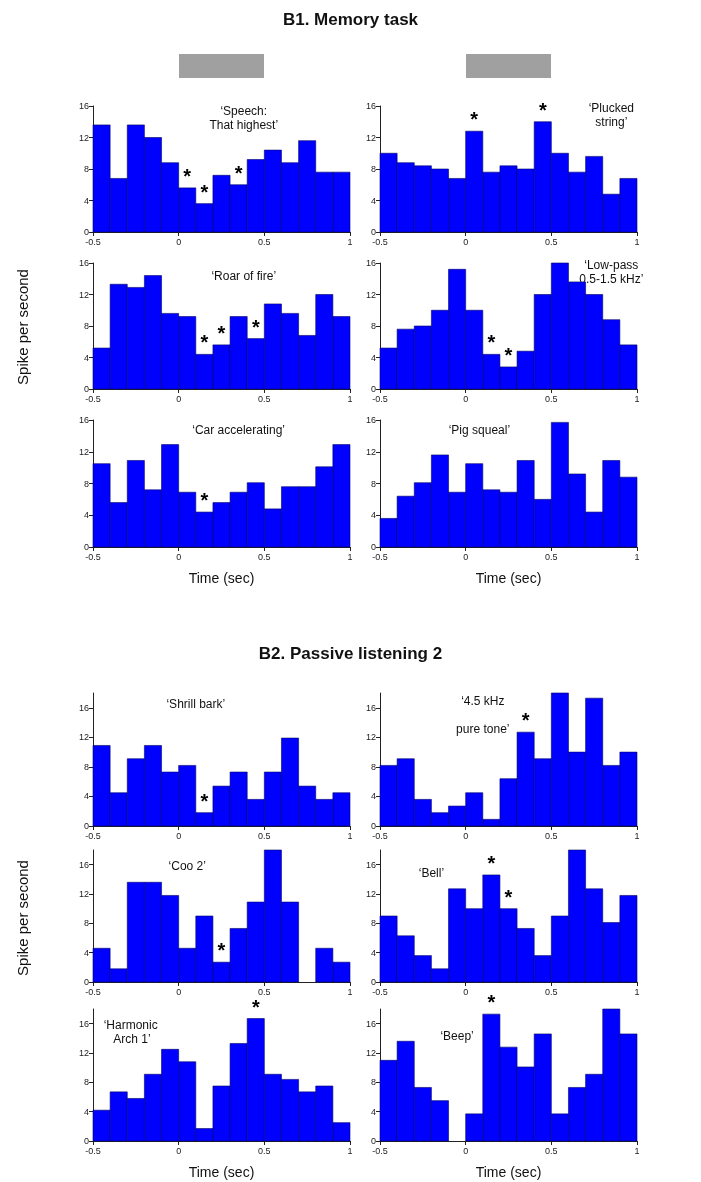 The height and width of the screenshot is (1182, 701). What do you see at coordinates (350, 20) in the screenshot?
I see `chart-title: B1. Memory task` at bounding box center [350, 20].